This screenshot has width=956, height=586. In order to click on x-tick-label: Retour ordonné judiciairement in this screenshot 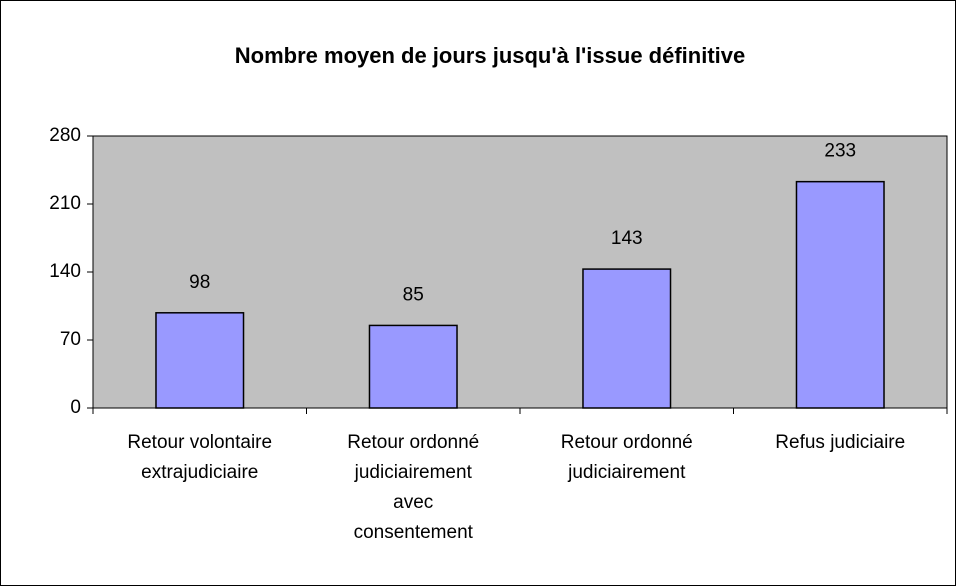, I will do `click(627, 457)`.